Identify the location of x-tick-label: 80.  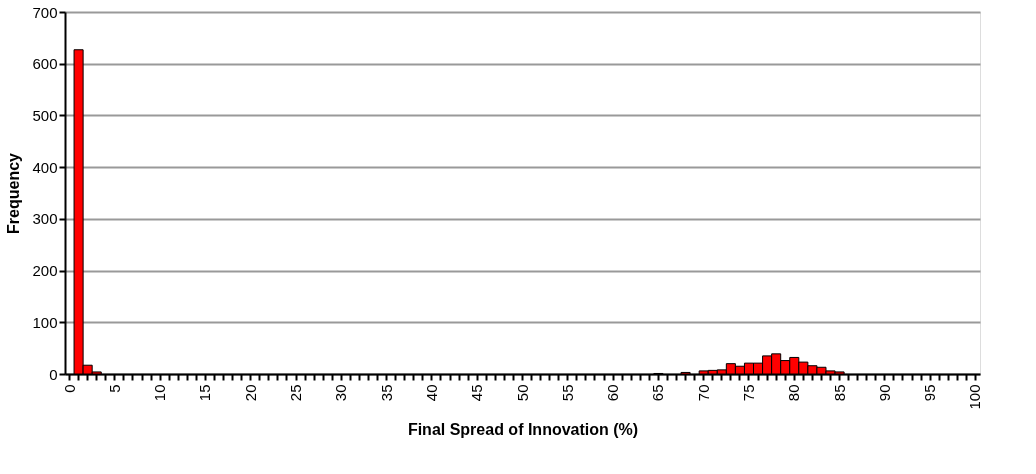
(794, 393).